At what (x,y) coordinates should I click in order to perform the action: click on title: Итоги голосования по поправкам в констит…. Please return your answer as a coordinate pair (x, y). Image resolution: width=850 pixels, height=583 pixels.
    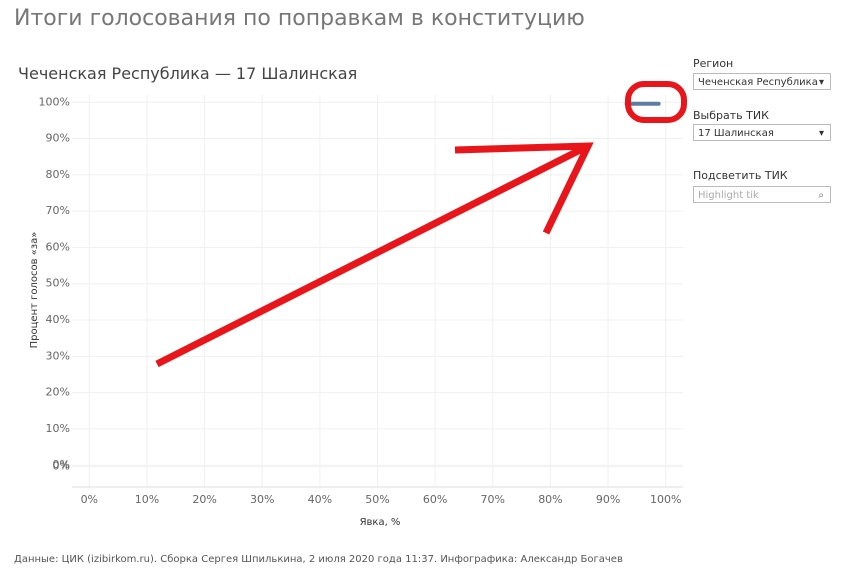
    Looking at the image, I should click on (299, 18).